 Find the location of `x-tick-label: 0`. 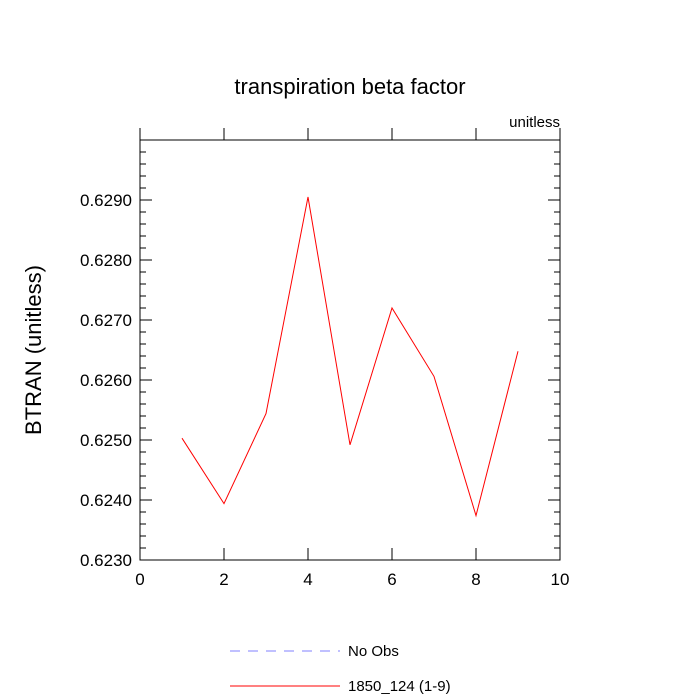

x-tick-label: 0 is located at coordinates (139, 579).